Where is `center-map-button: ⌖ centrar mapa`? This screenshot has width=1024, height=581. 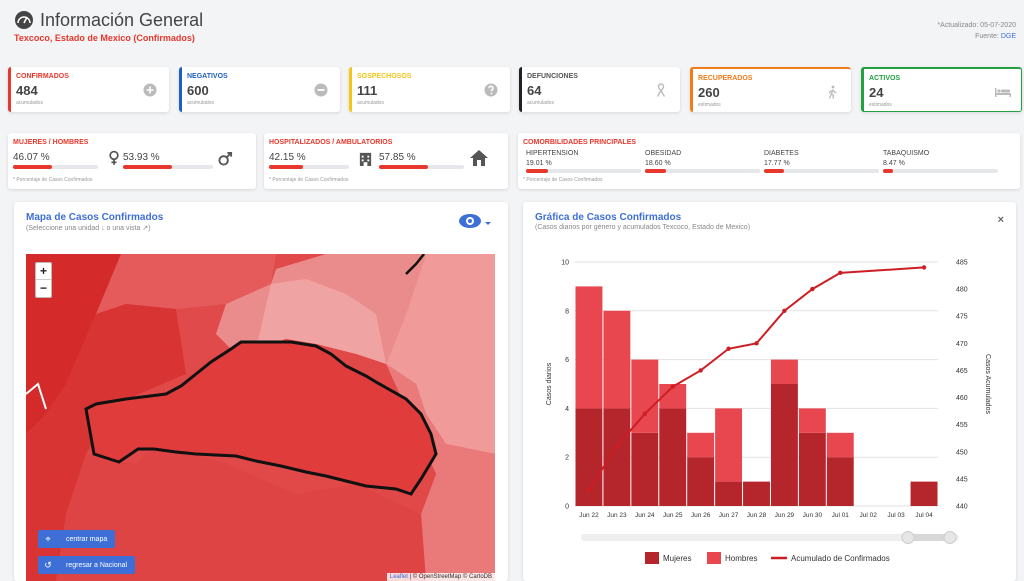
center-map-button: ⌖ centrar mapa is located at coordinates (77, 539).